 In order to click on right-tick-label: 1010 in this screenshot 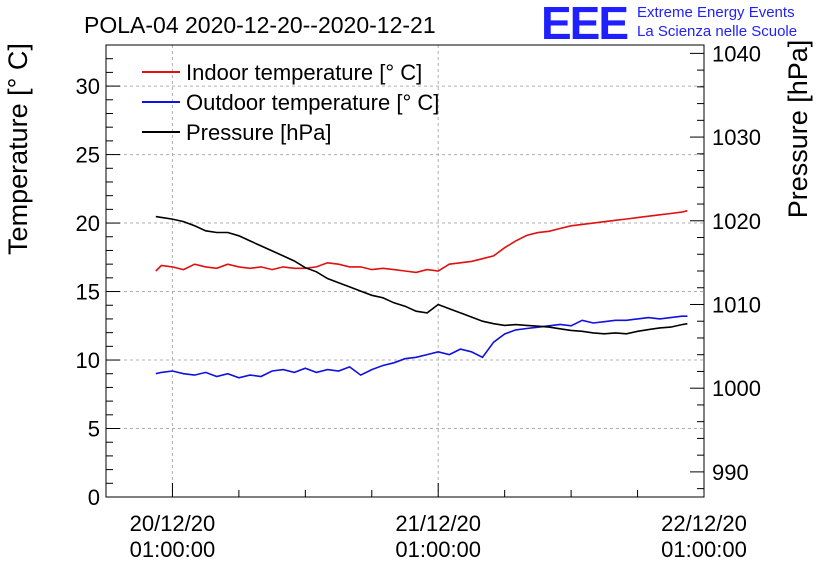, I will do `click(736, 304)`.